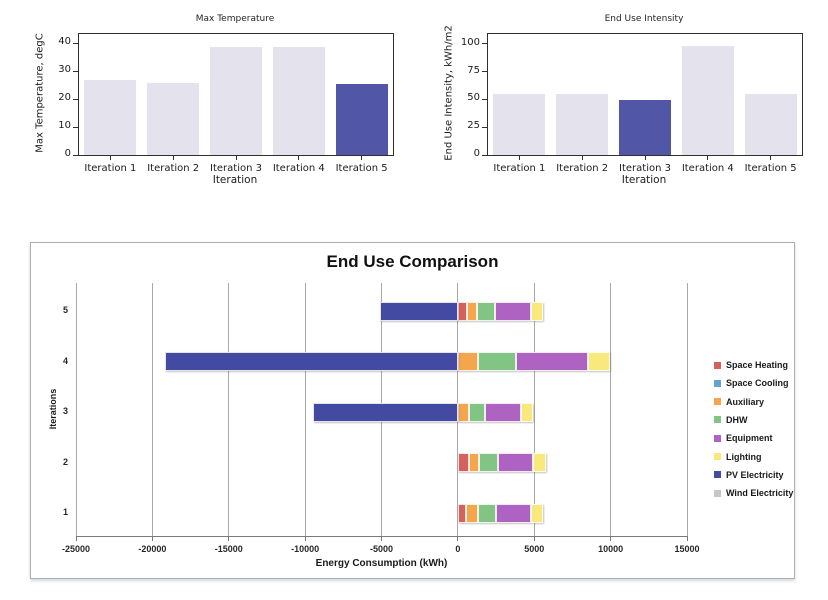 The height and width of the screenshot is (600, 828). What do you see at coordinates (745, 401) in the screenshot?
I see `legend-label-auxiliary: Auxiliary` at bounding box center [745, 401].